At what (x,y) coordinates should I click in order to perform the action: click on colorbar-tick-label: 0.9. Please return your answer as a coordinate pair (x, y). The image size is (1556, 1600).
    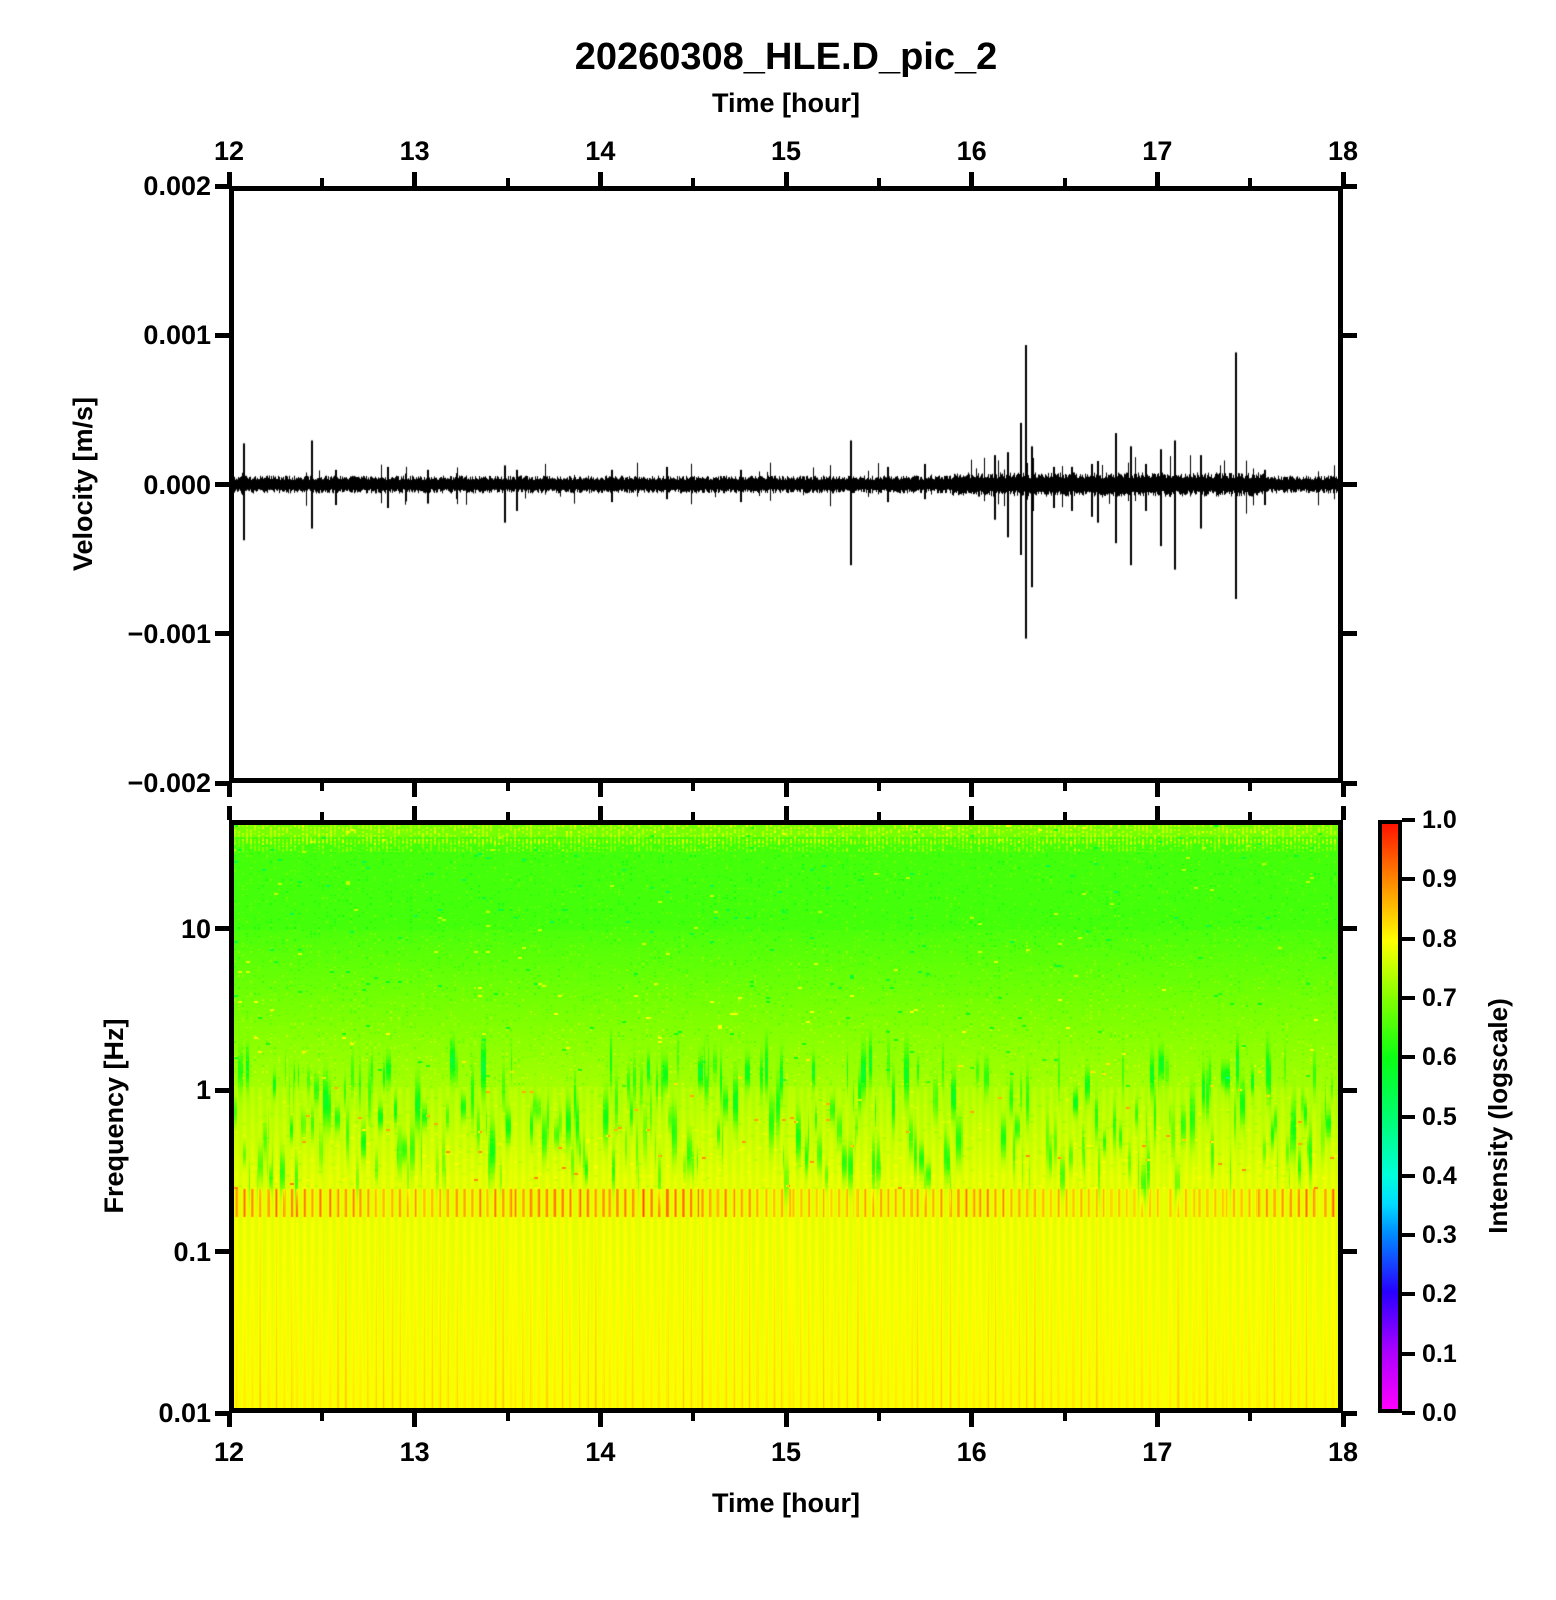
    Looking at the image, I should click on (1439, 879).